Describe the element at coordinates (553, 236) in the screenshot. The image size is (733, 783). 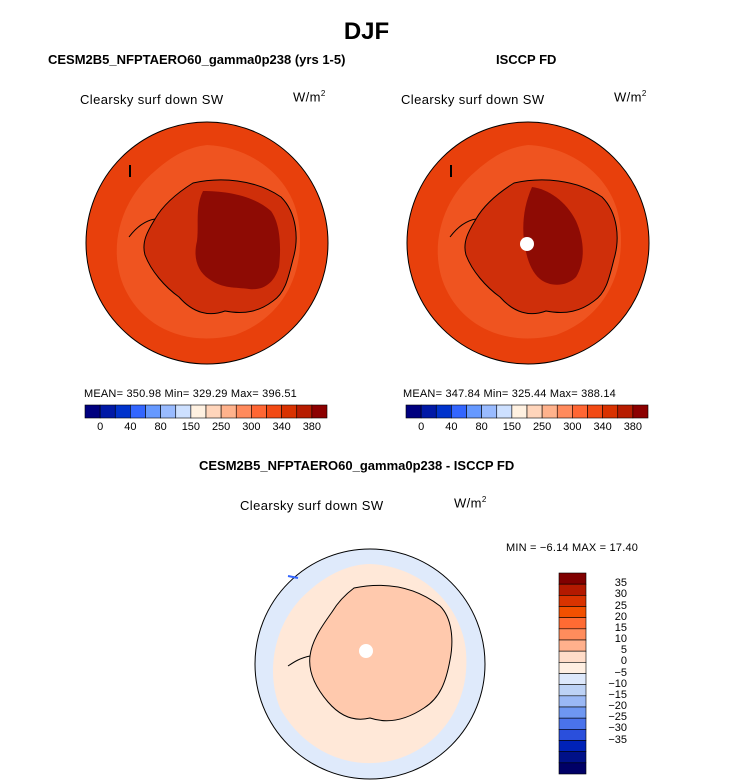
I see `panel2-plateau` at that location.